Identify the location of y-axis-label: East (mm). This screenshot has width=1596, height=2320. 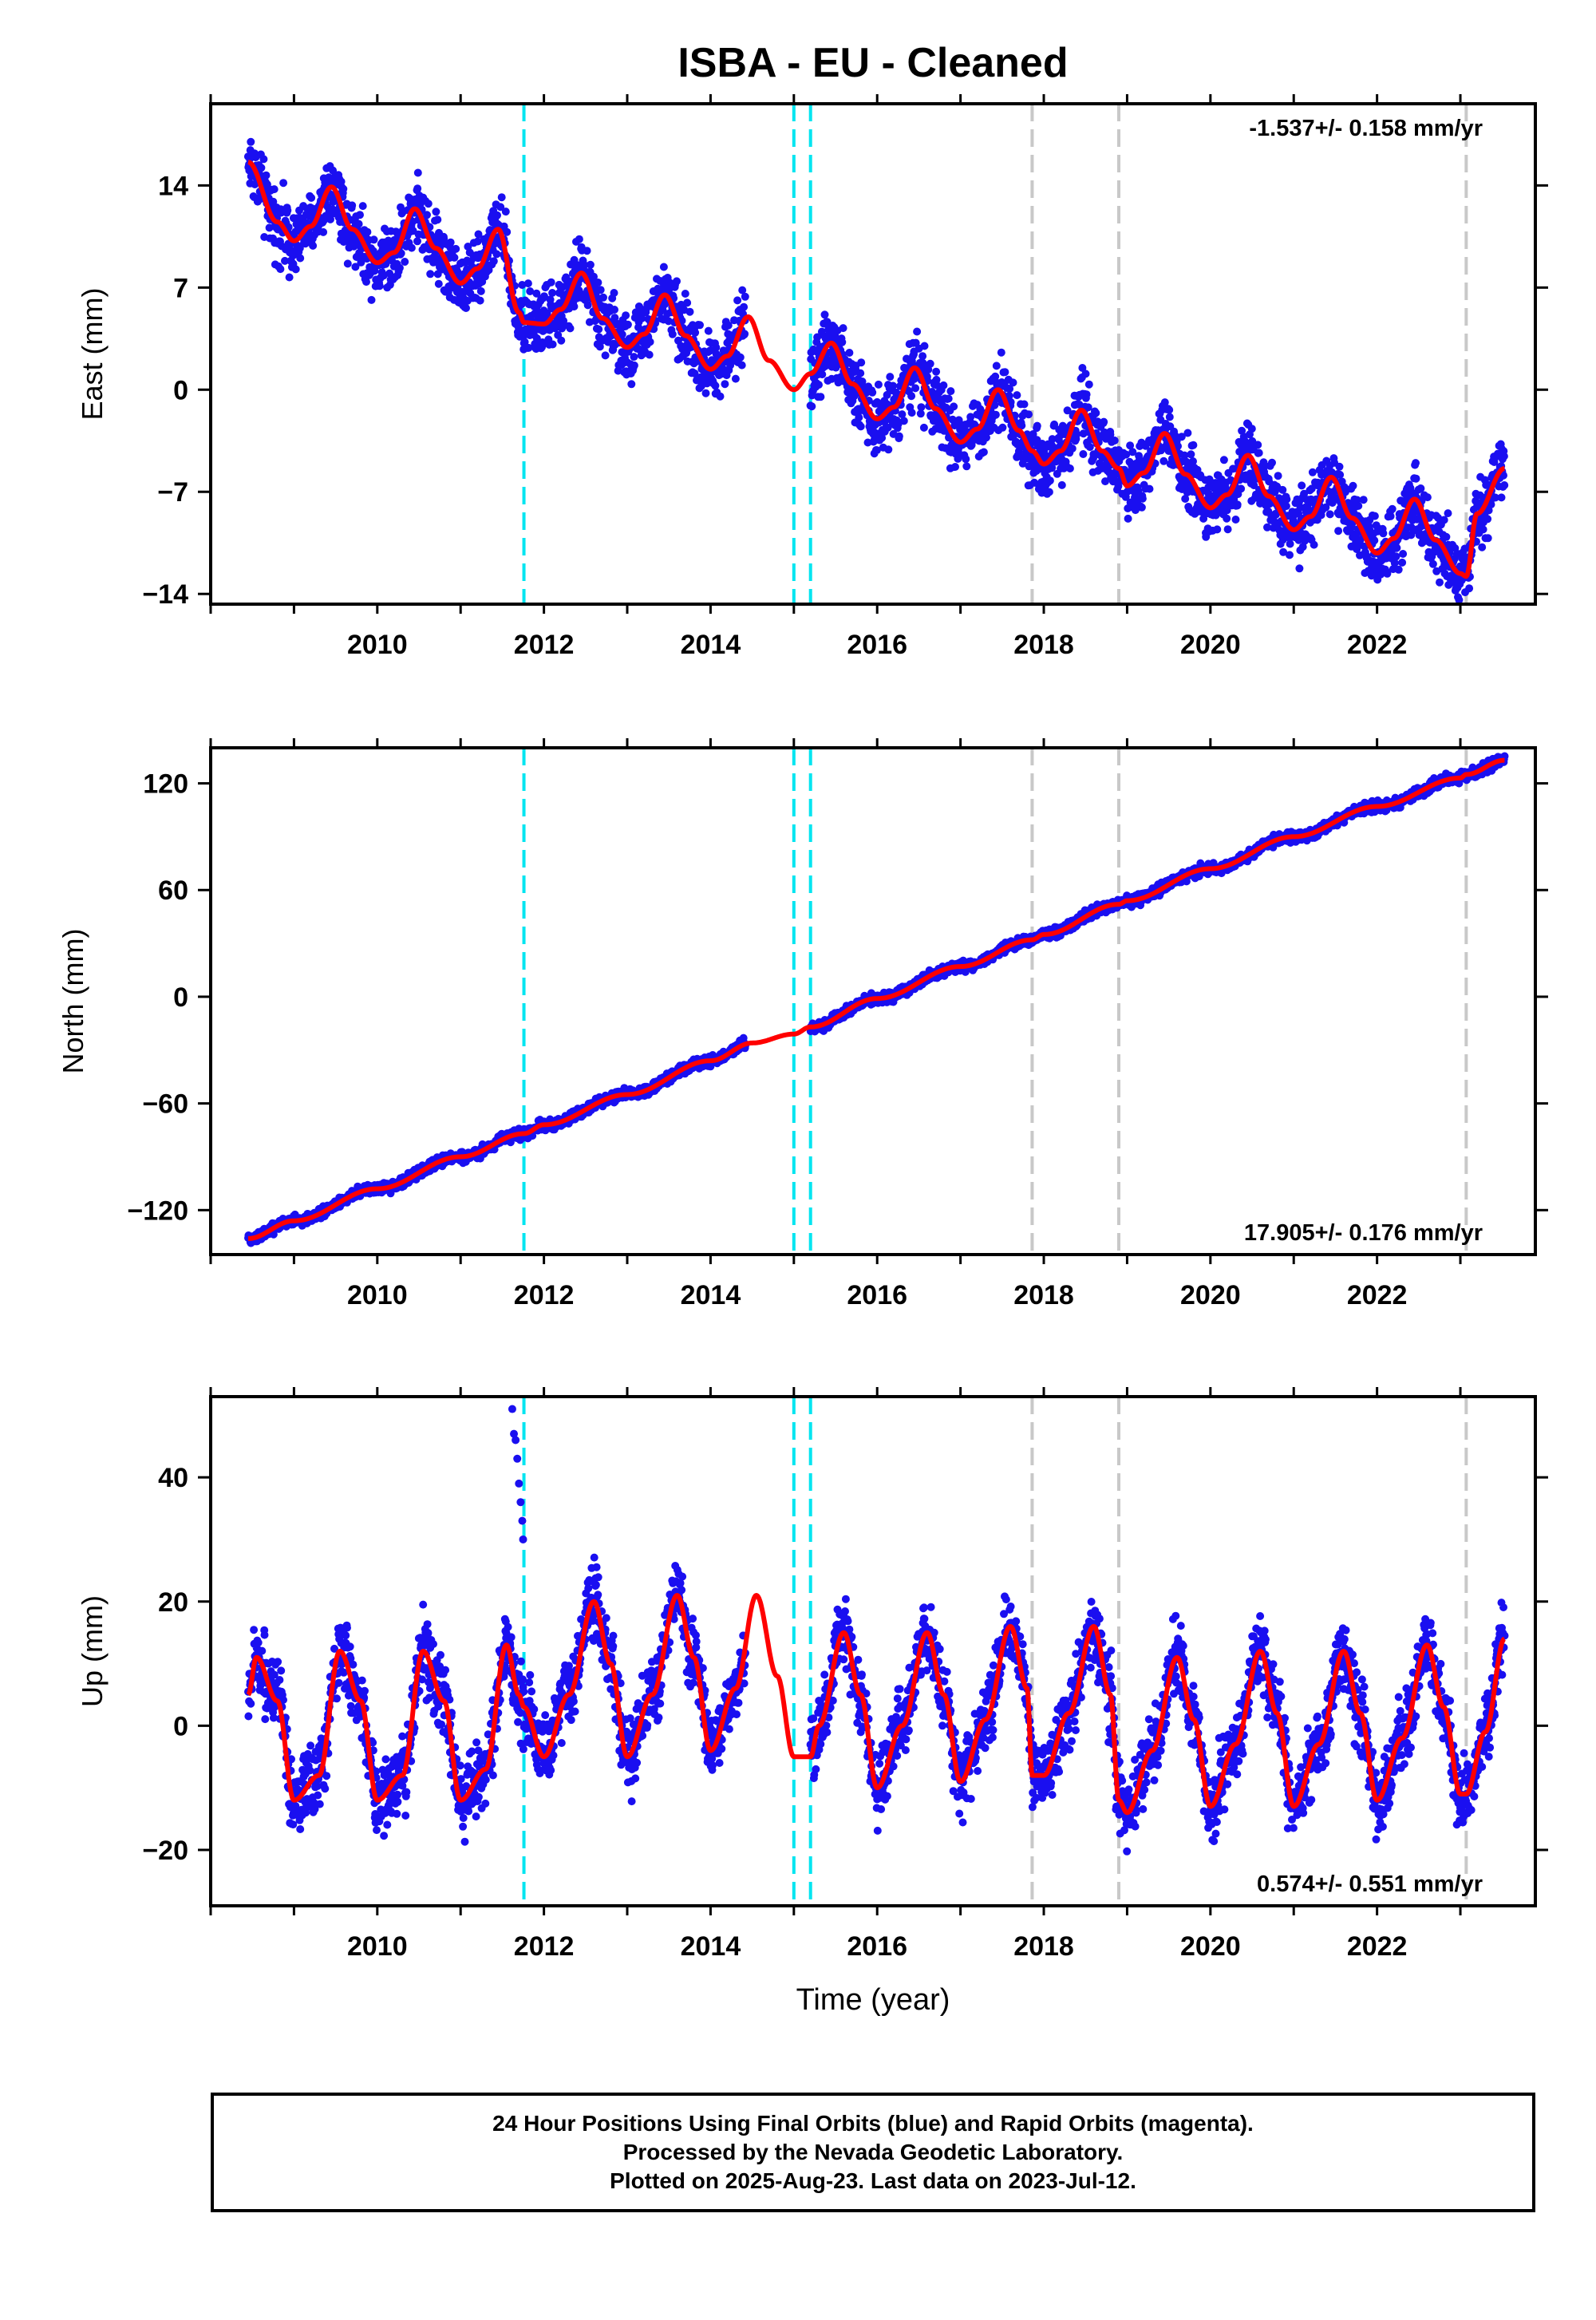
(92, 354).